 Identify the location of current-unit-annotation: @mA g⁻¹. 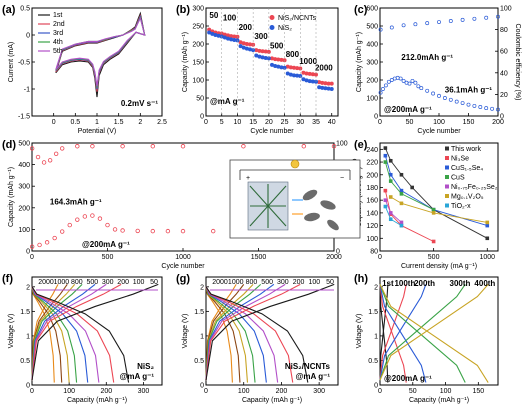
(313, 376).